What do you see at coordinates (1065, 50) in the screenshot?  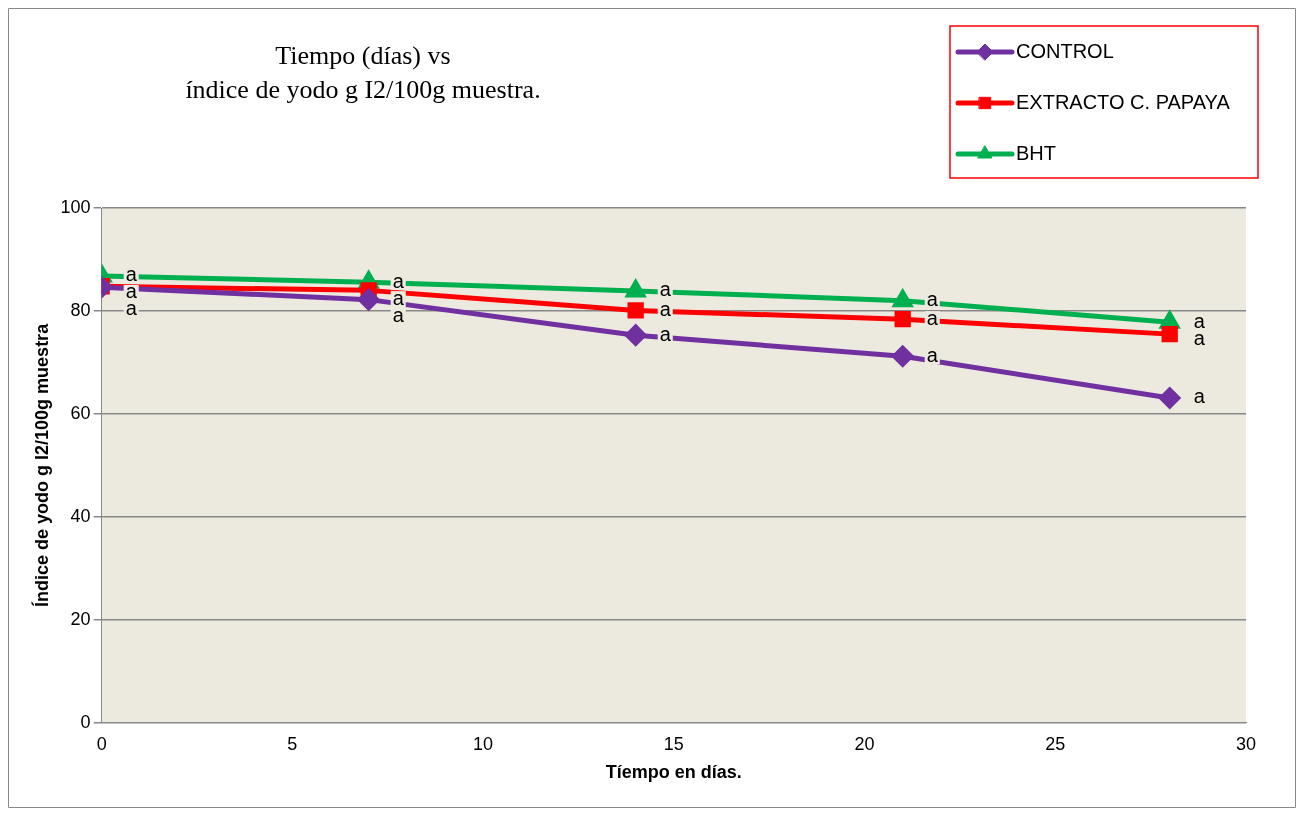 I see `legend-label: CONTROL` at bounding box center [1065, 50].